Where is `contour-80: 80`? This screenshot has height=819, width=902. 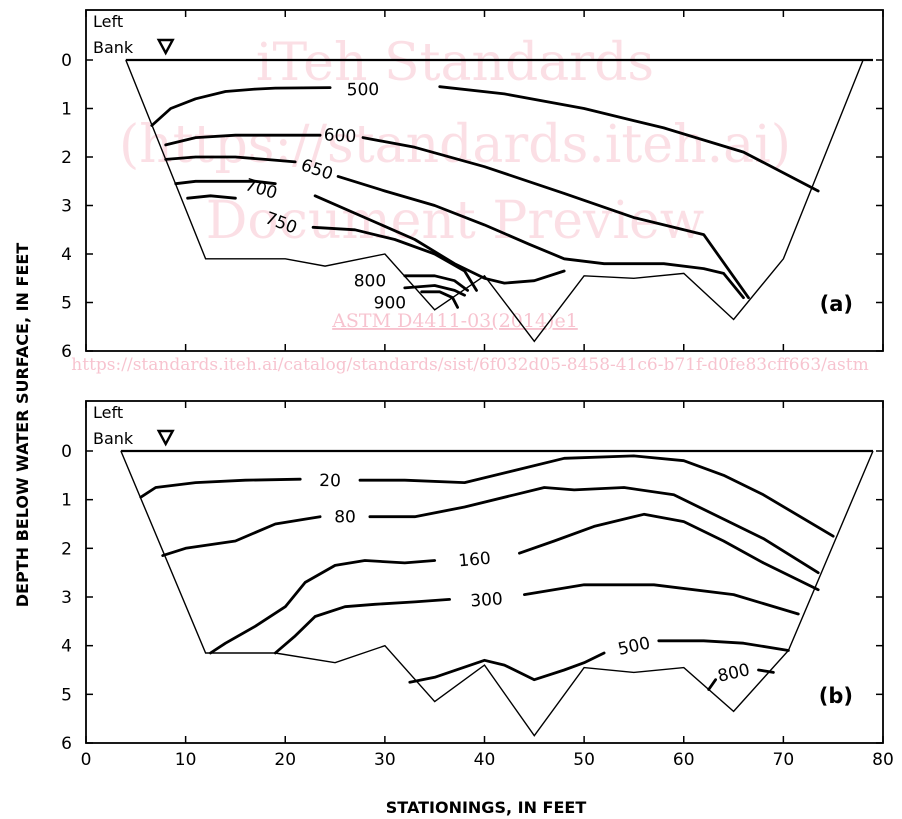
contour-80: 80 is located at coordinates (490, 530).